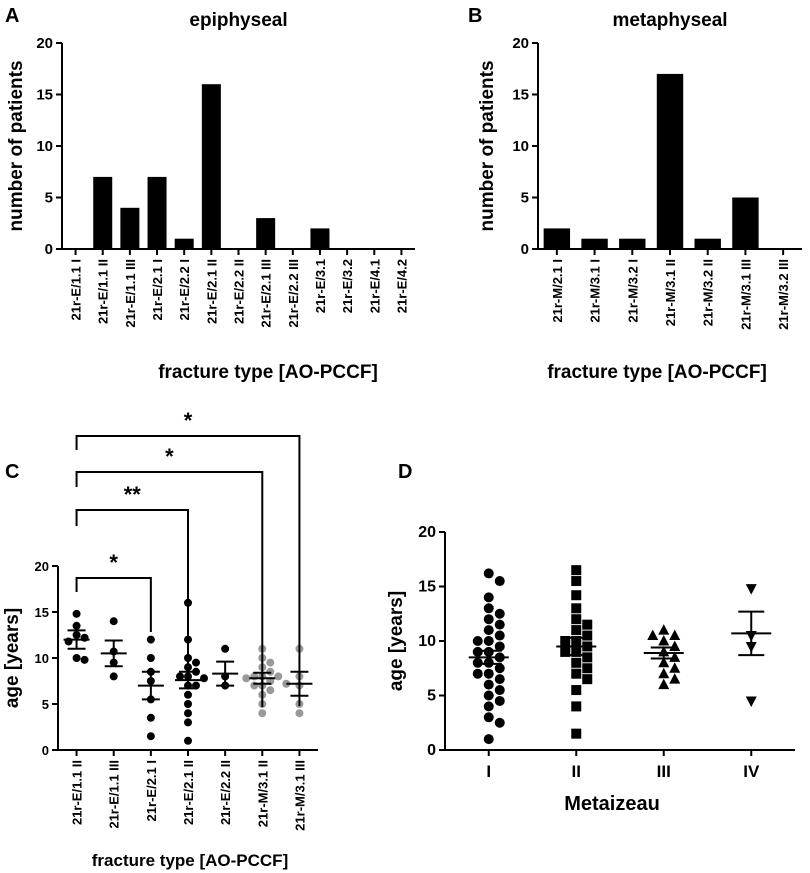  Describe the element at coordinates (320, 286) in the screenshot. I see `panel-a-x-tick-label: 21r-E/3.1` at that location.